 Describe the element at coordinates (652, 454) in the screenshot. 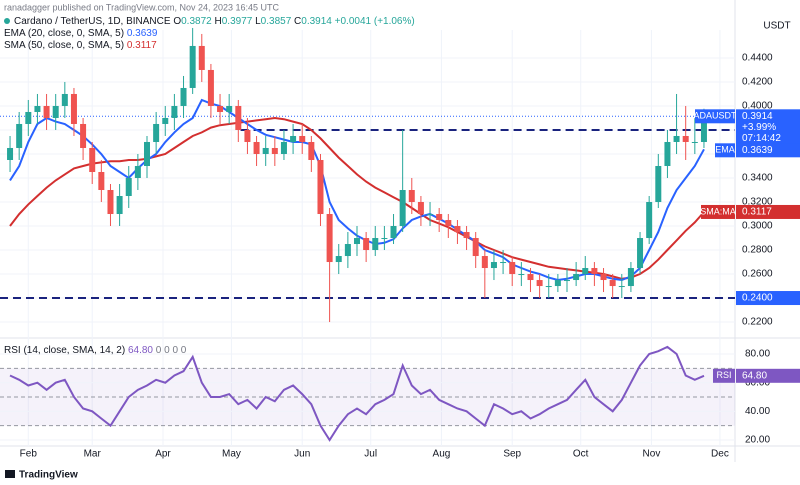

I see `x-tick-label: Nov` at that location.